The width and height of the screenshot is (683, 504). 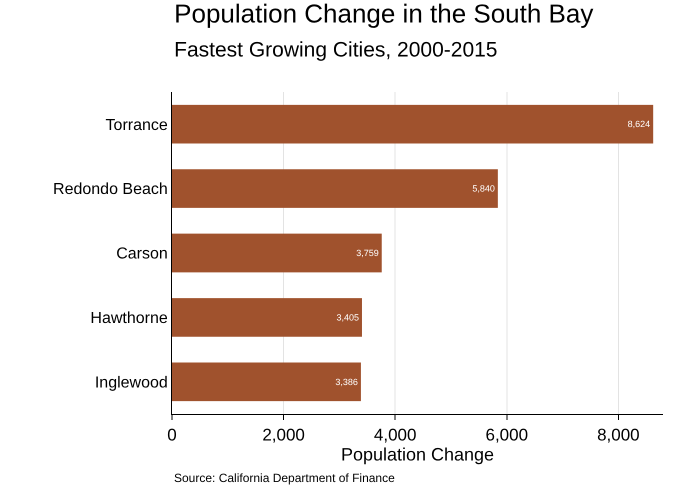 What do you see at coordinates (395, 434) in the screenshot?
I see `x-tick-label: 4,000` at bounding box center [395, 434].